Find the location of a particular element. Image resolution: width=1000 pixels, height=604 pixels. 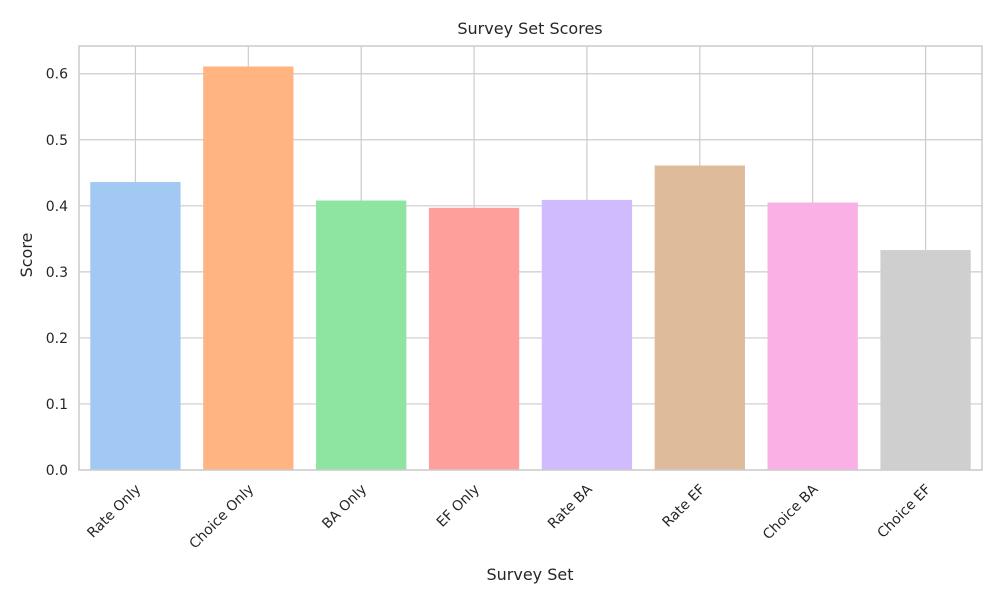

chart-title: Survey Set Scores is located at coordinates (529, 28).